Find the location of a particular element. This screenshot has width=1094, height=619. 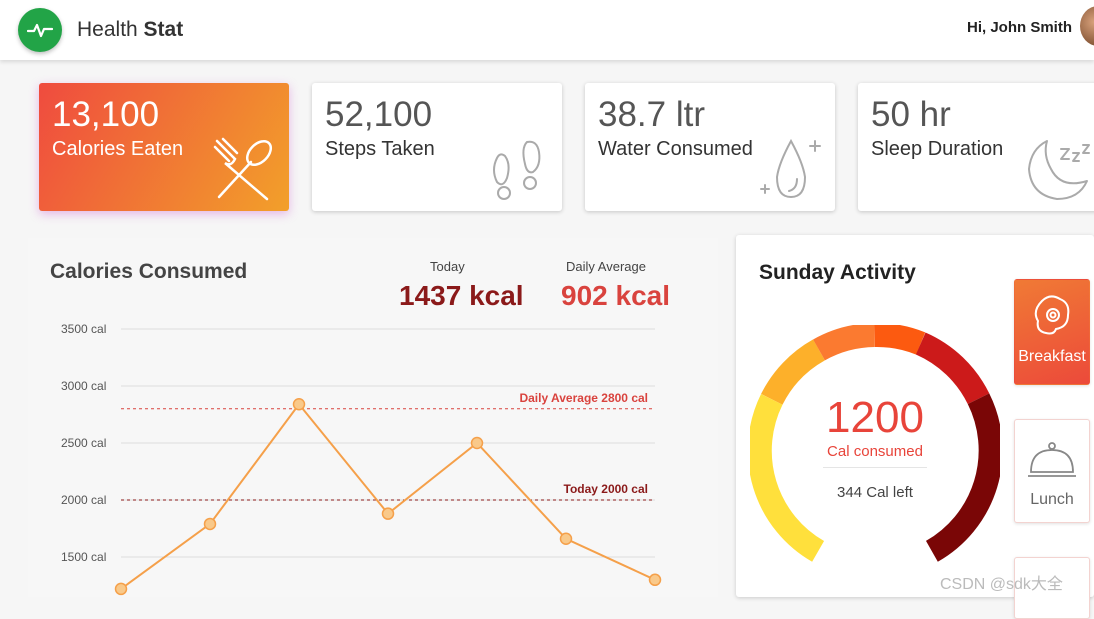

app-name-bold: Stat is located at coordinates (163, 29).